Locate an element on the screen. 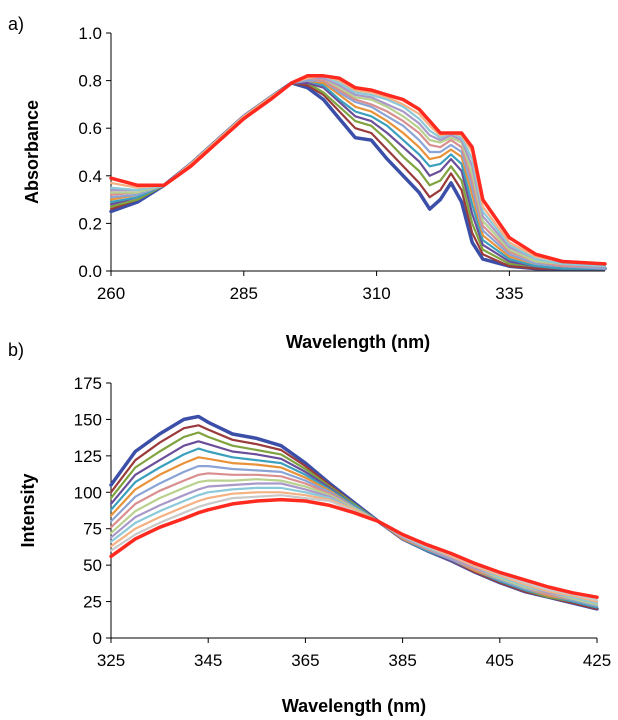 Image resolution: width=618 pixels, height=720 pixels. y-tick-label: 0.0 is located at coordinates (90, 271).